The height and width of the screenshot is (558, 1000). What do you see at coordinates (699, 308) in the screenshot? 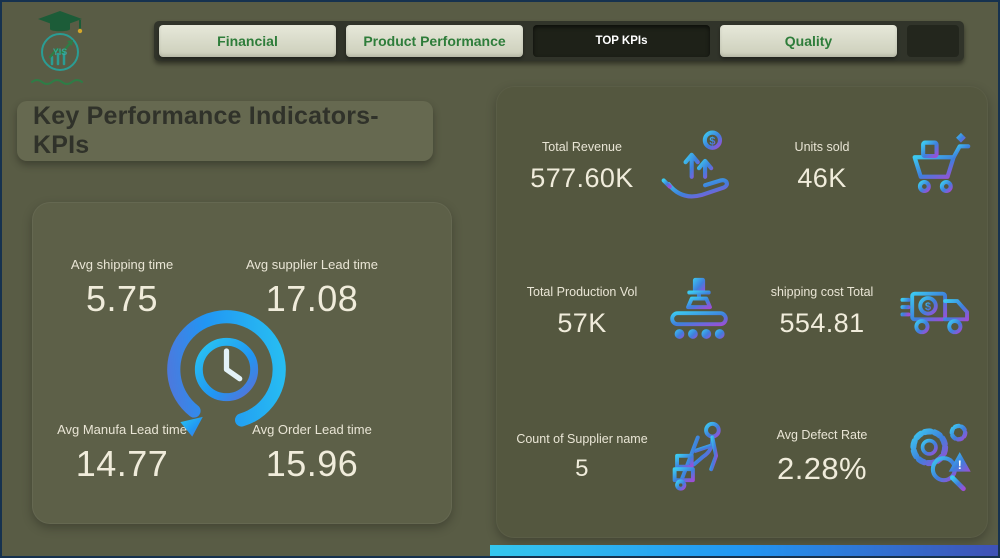
I see `production-line-icon` at bounding box center [699, 308].